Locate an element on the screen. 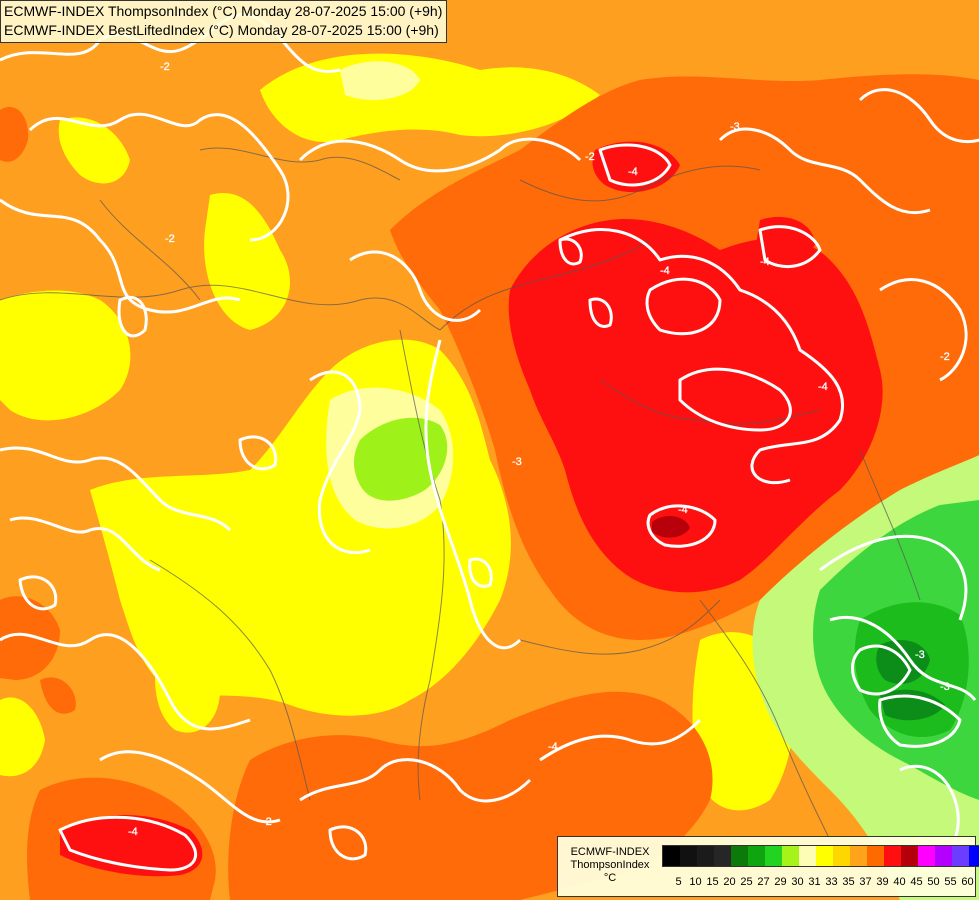 The height and width of the screenshot is (900, 979). legend-tick-labels: 5 10 15 20 25 27 29 30 31 33 35 37 39 40 45 50 55 60 is located at coordinates (819, 882).